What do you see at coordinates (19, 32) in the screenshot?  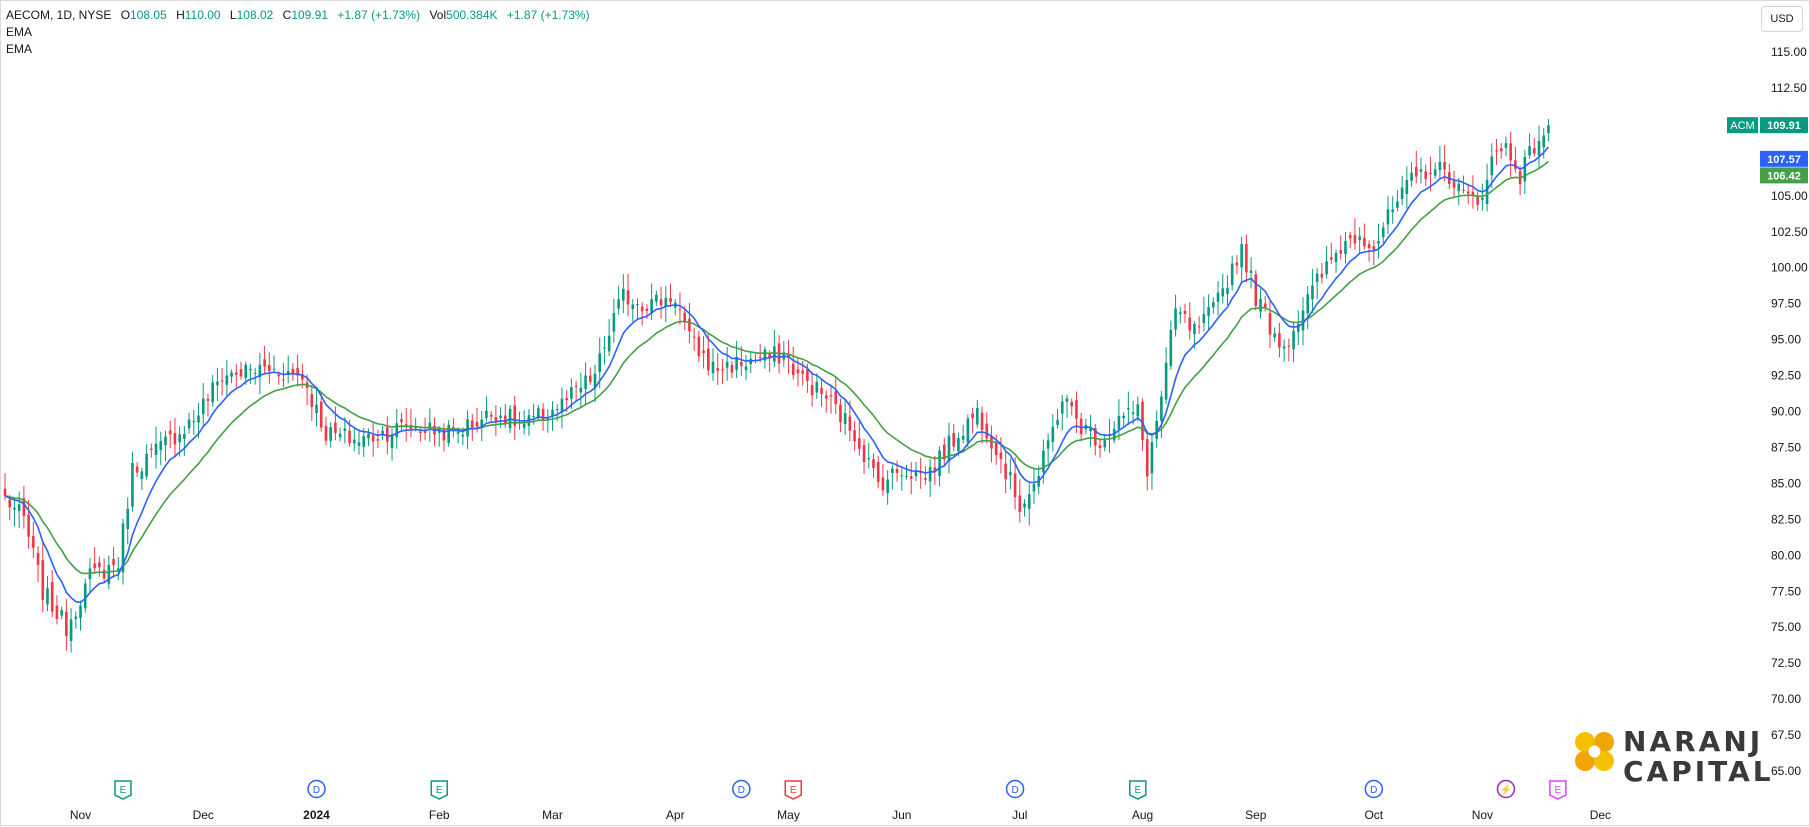 I see `ema-indicator-label-1: EMA` at bounding box center [19, 32].